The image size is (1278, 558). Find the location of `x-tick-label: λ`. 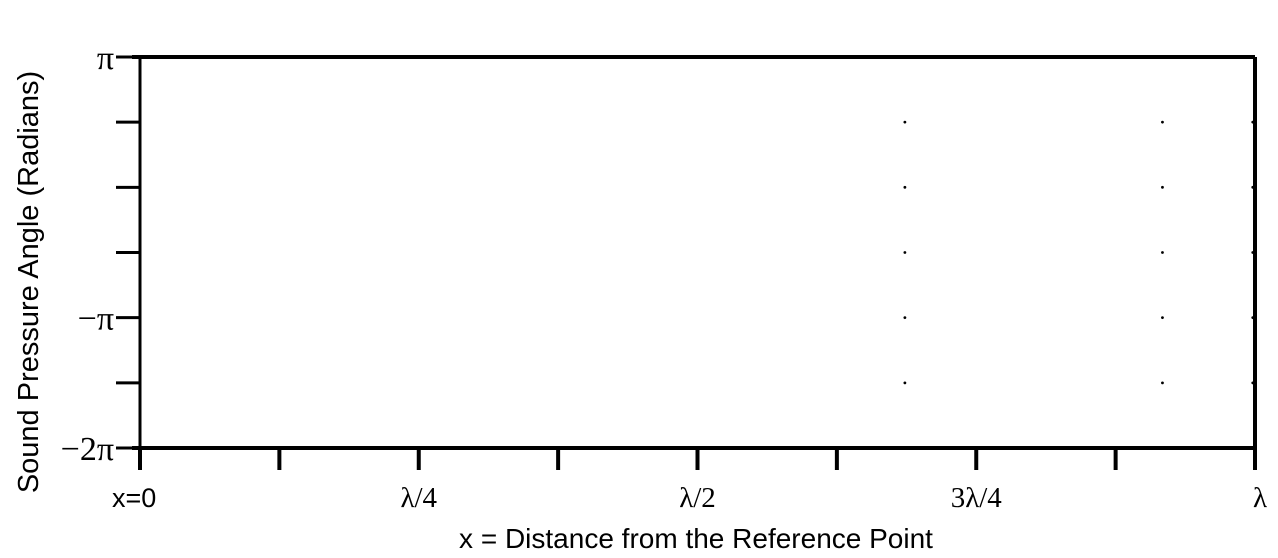

x-tick-label: λ is located at coordinates (1260, 498).